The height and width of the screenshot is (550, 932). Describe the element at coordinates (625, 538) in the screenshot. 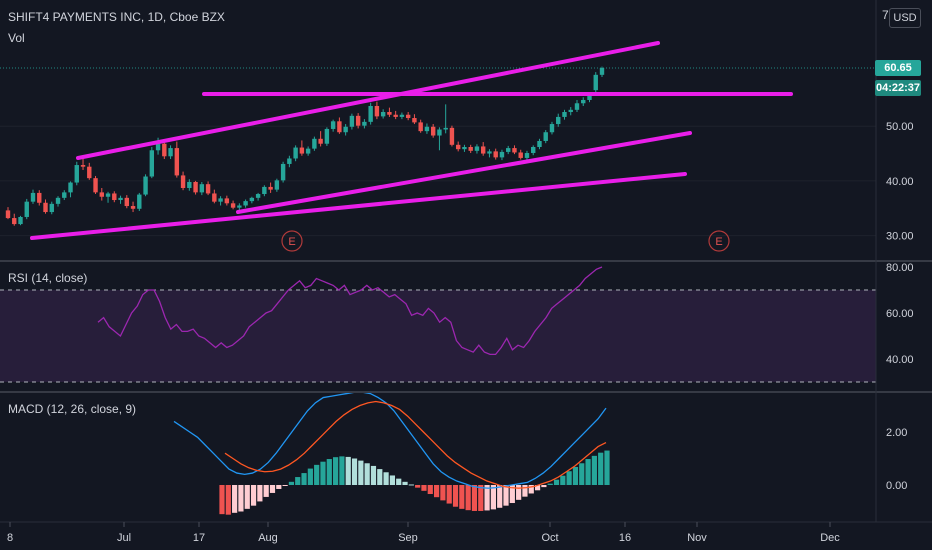

I see `time-tick-label: 16` at that location.